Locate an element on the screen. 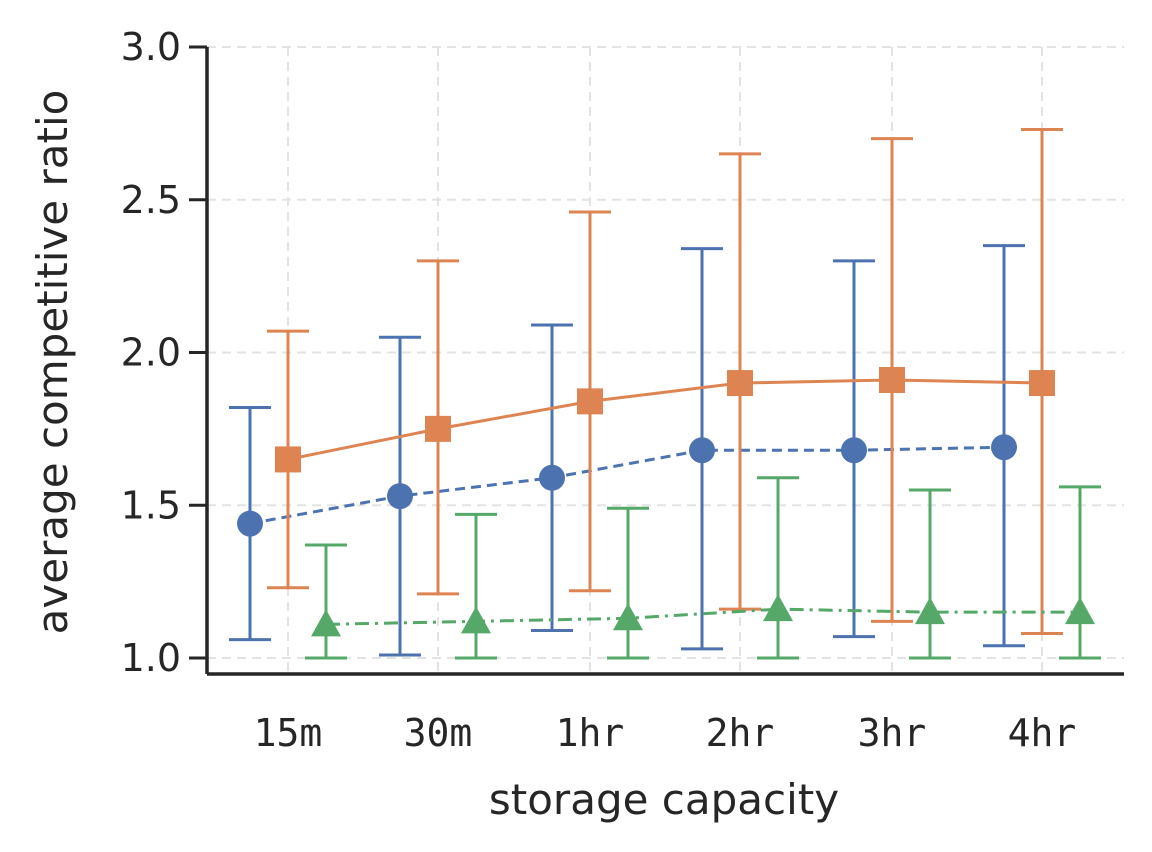 The height and width of the screenshot is (852, 1152). x-tick-label: 3hr is located at coordinates (892, 733).